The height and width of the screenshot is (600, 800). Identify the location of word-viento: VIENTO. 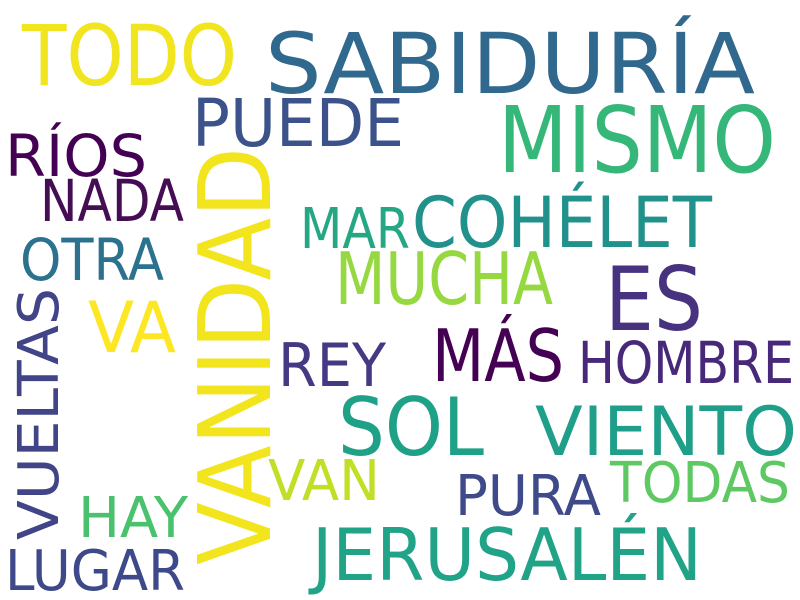
(666, 432).